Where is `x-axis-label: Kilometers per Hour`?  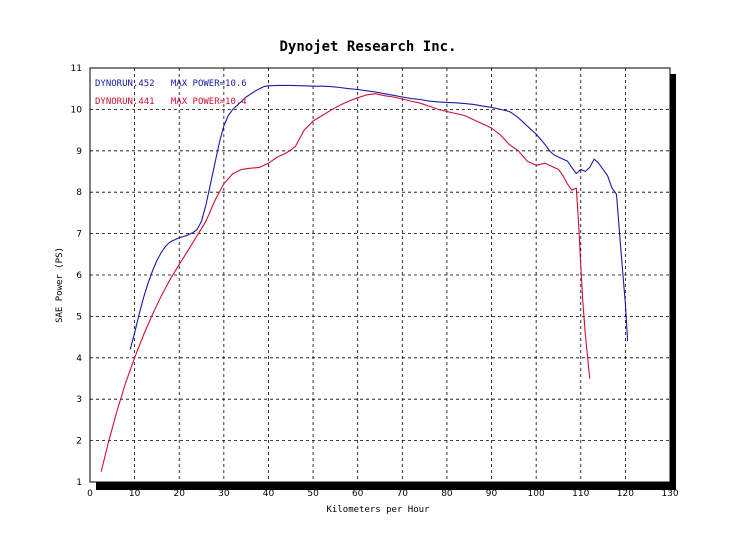 x-axis-label: Kilometers per Hour is located at coordinates (379, 510).